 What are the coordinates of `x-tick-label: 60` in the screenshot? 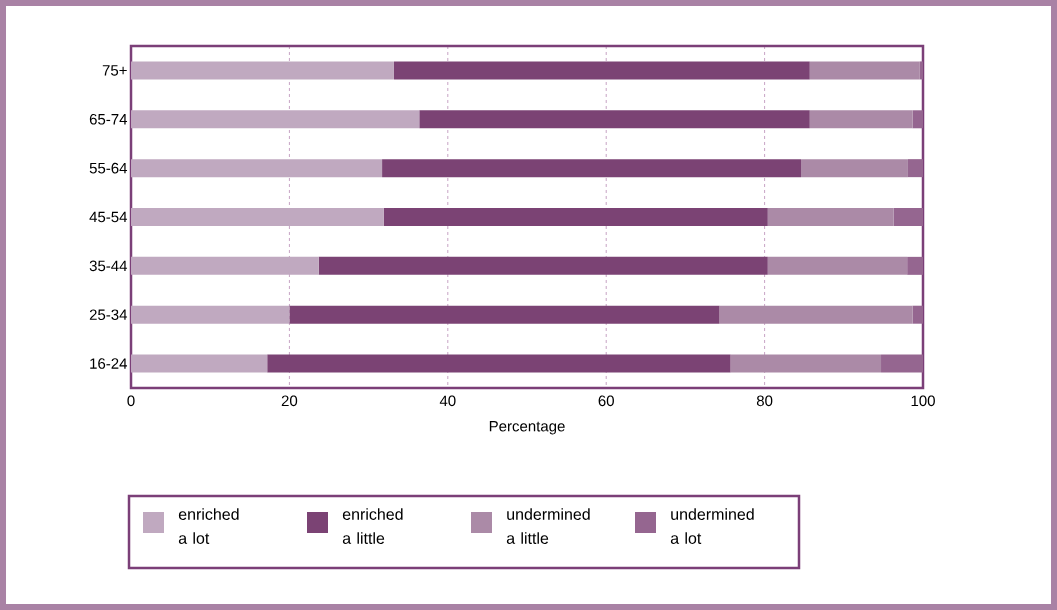 It's located at (606, 401).